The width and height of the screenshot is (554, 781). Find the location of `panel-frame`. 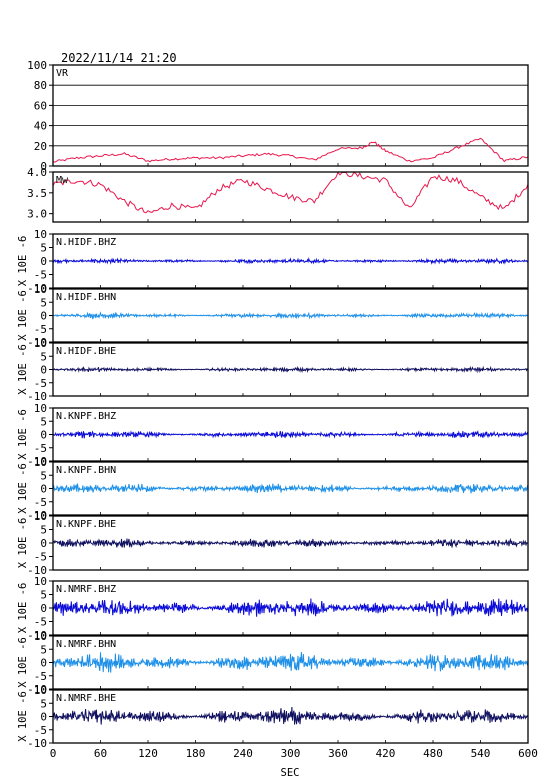

panel-frame is located at coordinates (290, 115).